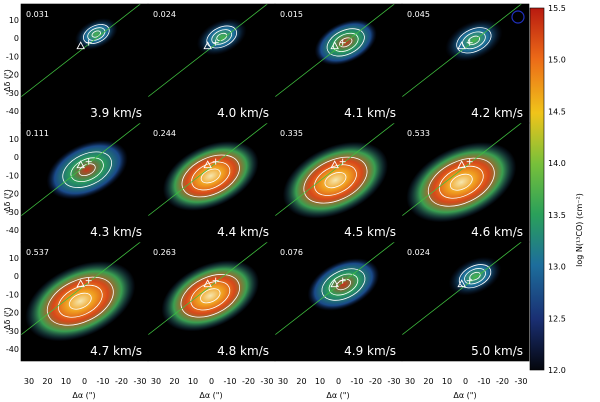  I want to click on peak-value: 0.533, so click(418, 133).